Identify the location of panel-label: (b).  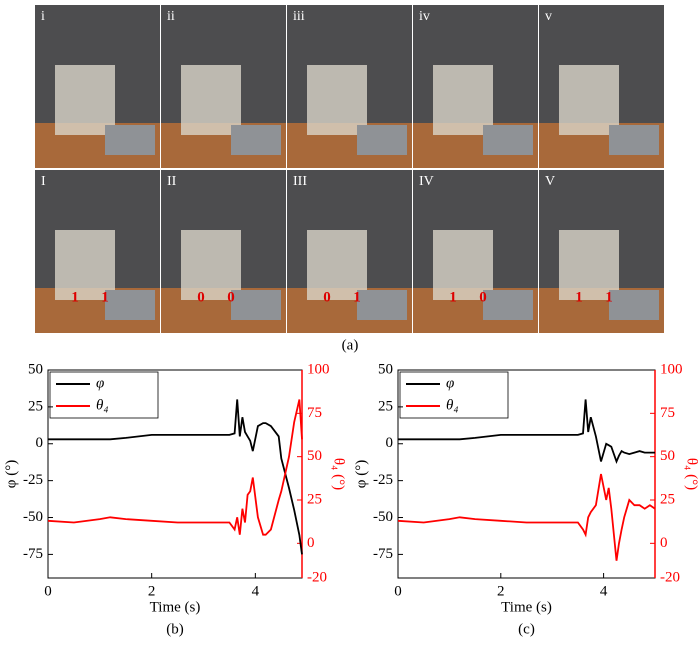
(175, 629).